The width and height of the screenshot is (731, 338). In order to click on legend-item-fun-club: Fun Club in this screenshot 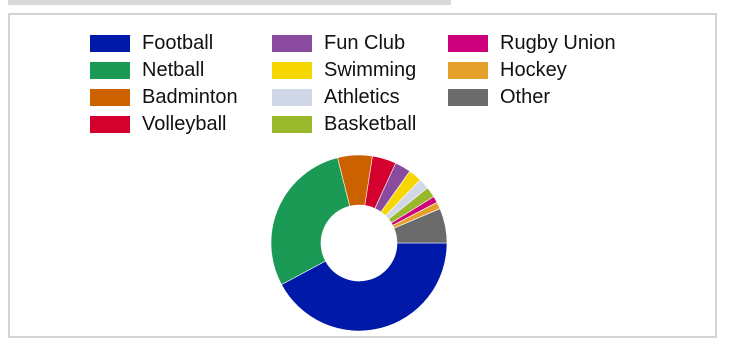, I will do `click(338, 43)`.